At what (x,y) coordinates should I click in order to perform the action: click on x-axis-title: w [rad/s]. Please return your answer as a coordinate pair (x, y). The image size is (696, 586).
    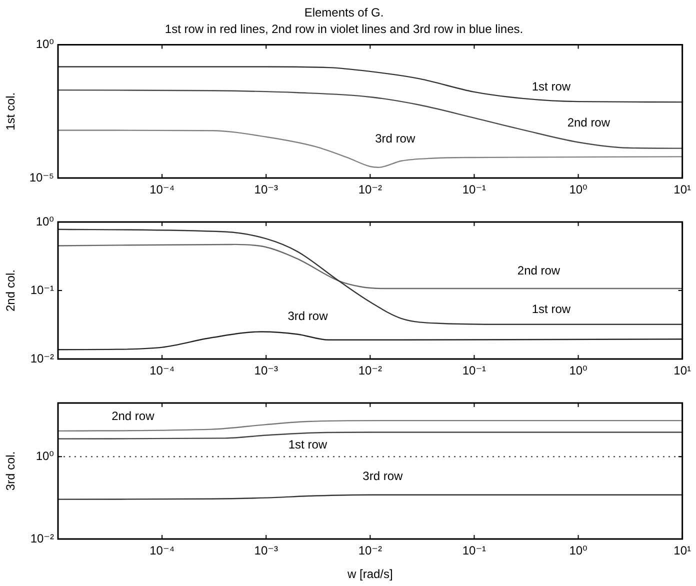
    Looking at the image, I should click on (369, 574).